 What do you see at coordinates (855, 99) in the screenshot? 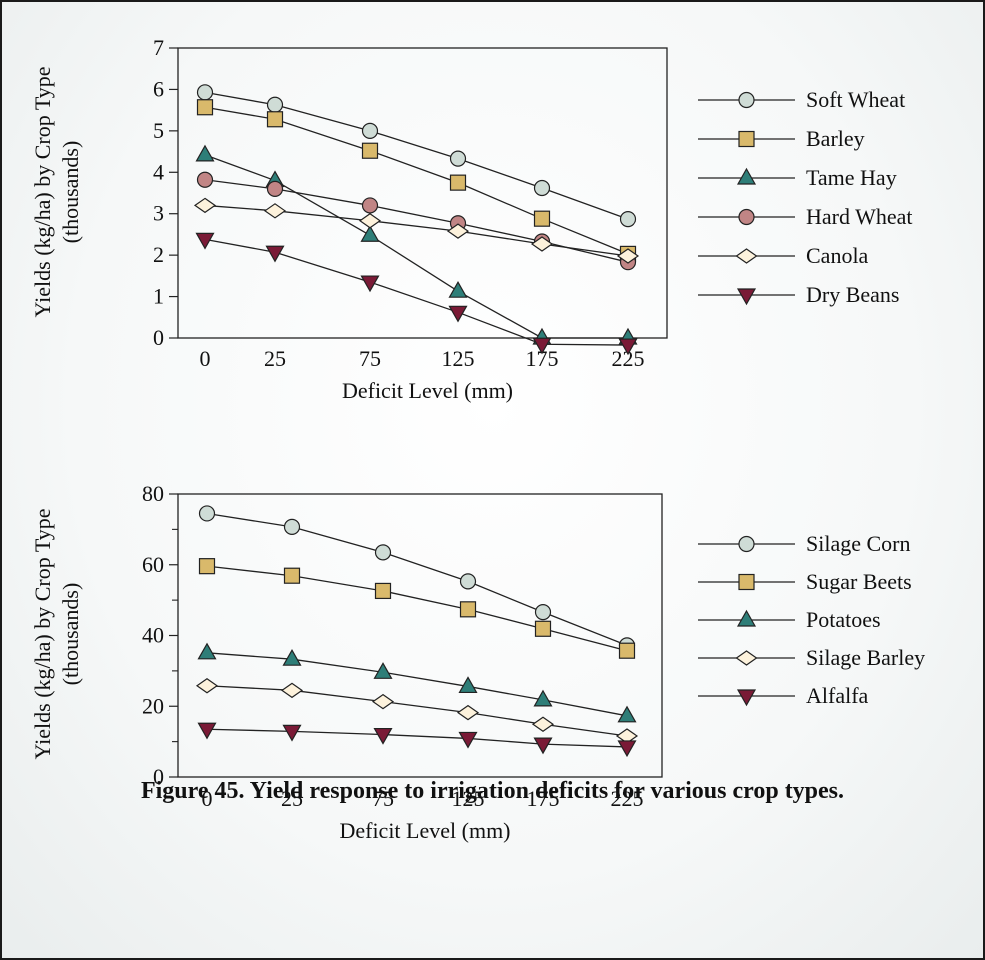
I see `legend-label: Soft Wheat` at bounding box center [855, 99].